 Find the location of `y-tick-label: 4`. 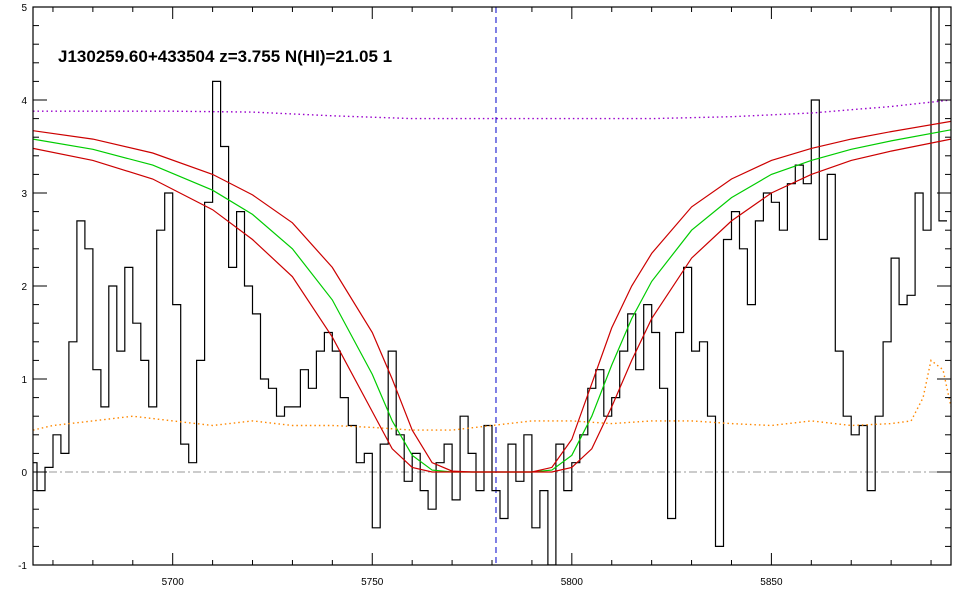

y-tick-label: 4 is located at coordinates (24, 101).